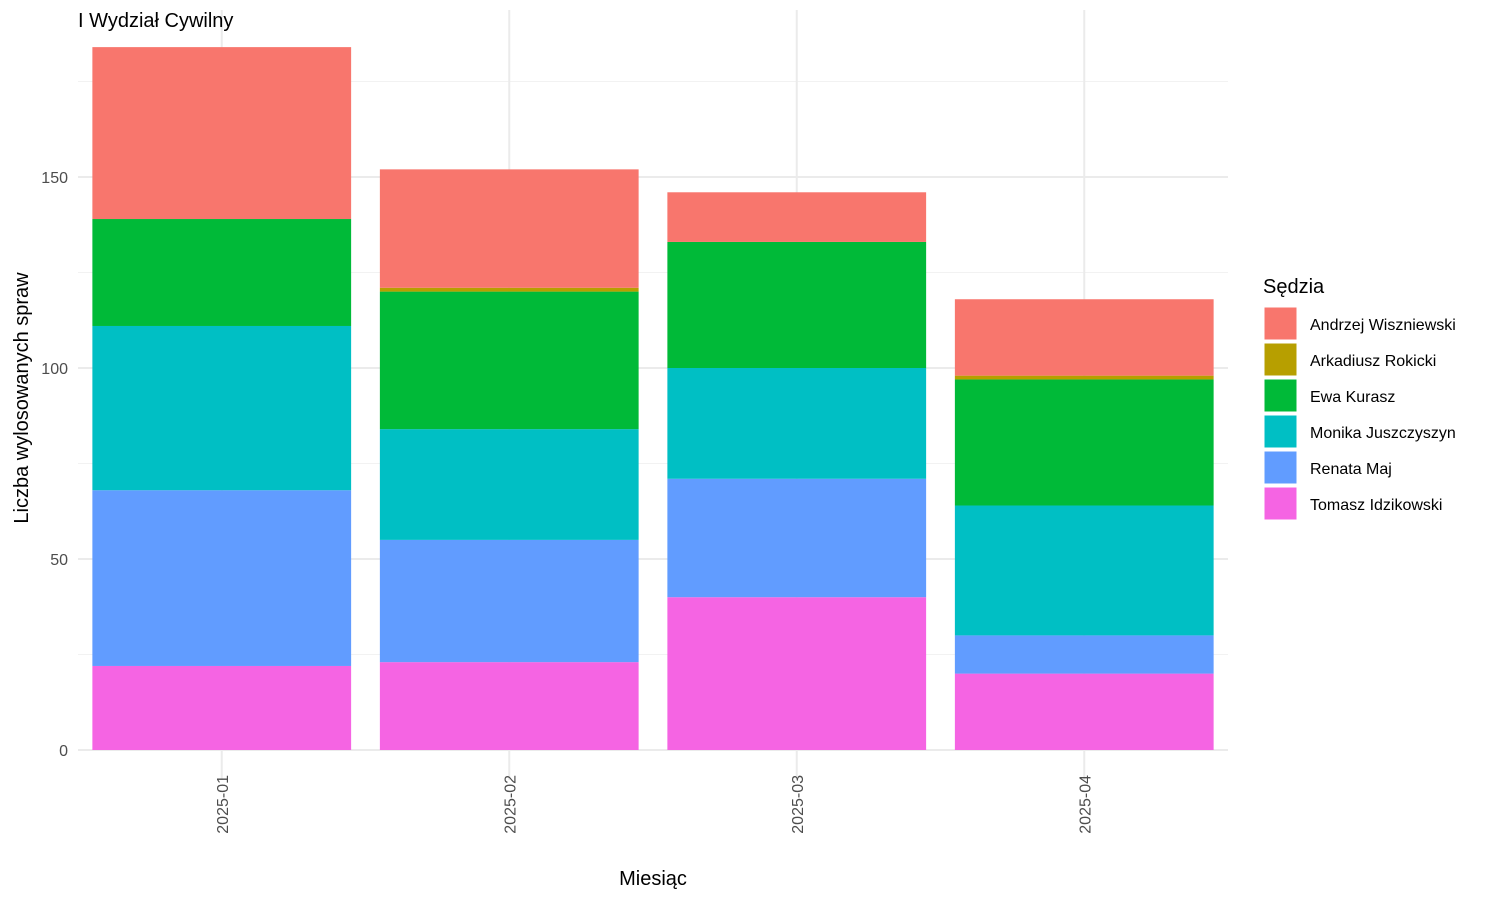 The height and width of the screenshot is (900, 1500). Describe the element at coordinates (655, 804) in the screenshot. I see `x-axis-ticks: 2025-01 2025-02 2025-03 2025-04` at that location.